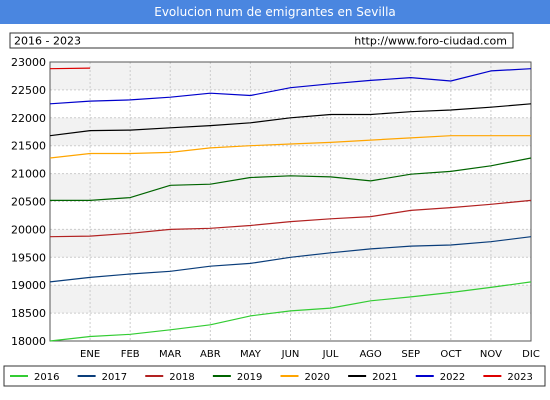 The height and width of the screenshot is (400, 550). What do you see at coordinates (28, 285) in the screenshot?
I see `y-tick-label: 19000` at bounding box center [28, 285].